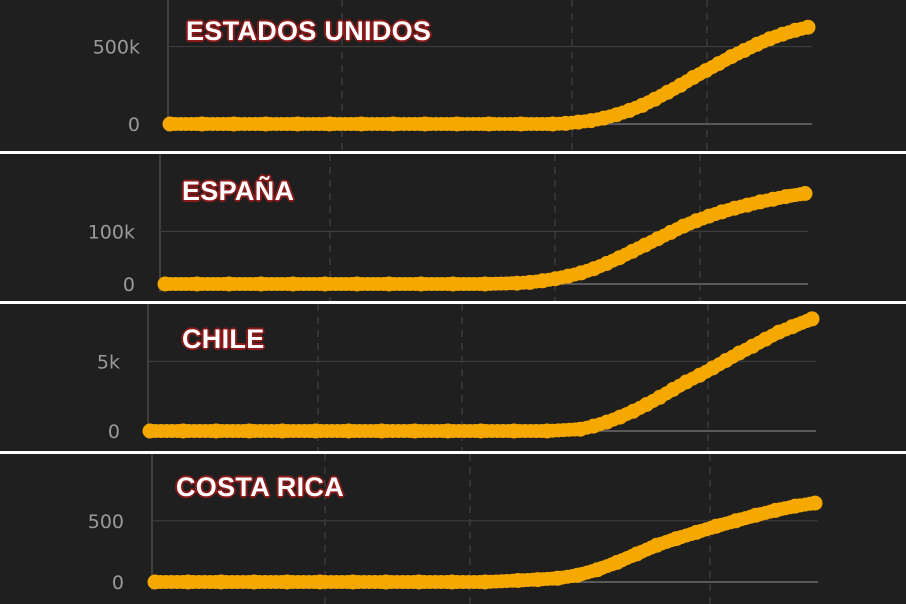 The width and height of the screenshot is (906, 604). Describe the element at coordinates (260, 487) in the screenshot. I see `chart-title-costa-rica: COSTA RICA` at that location.